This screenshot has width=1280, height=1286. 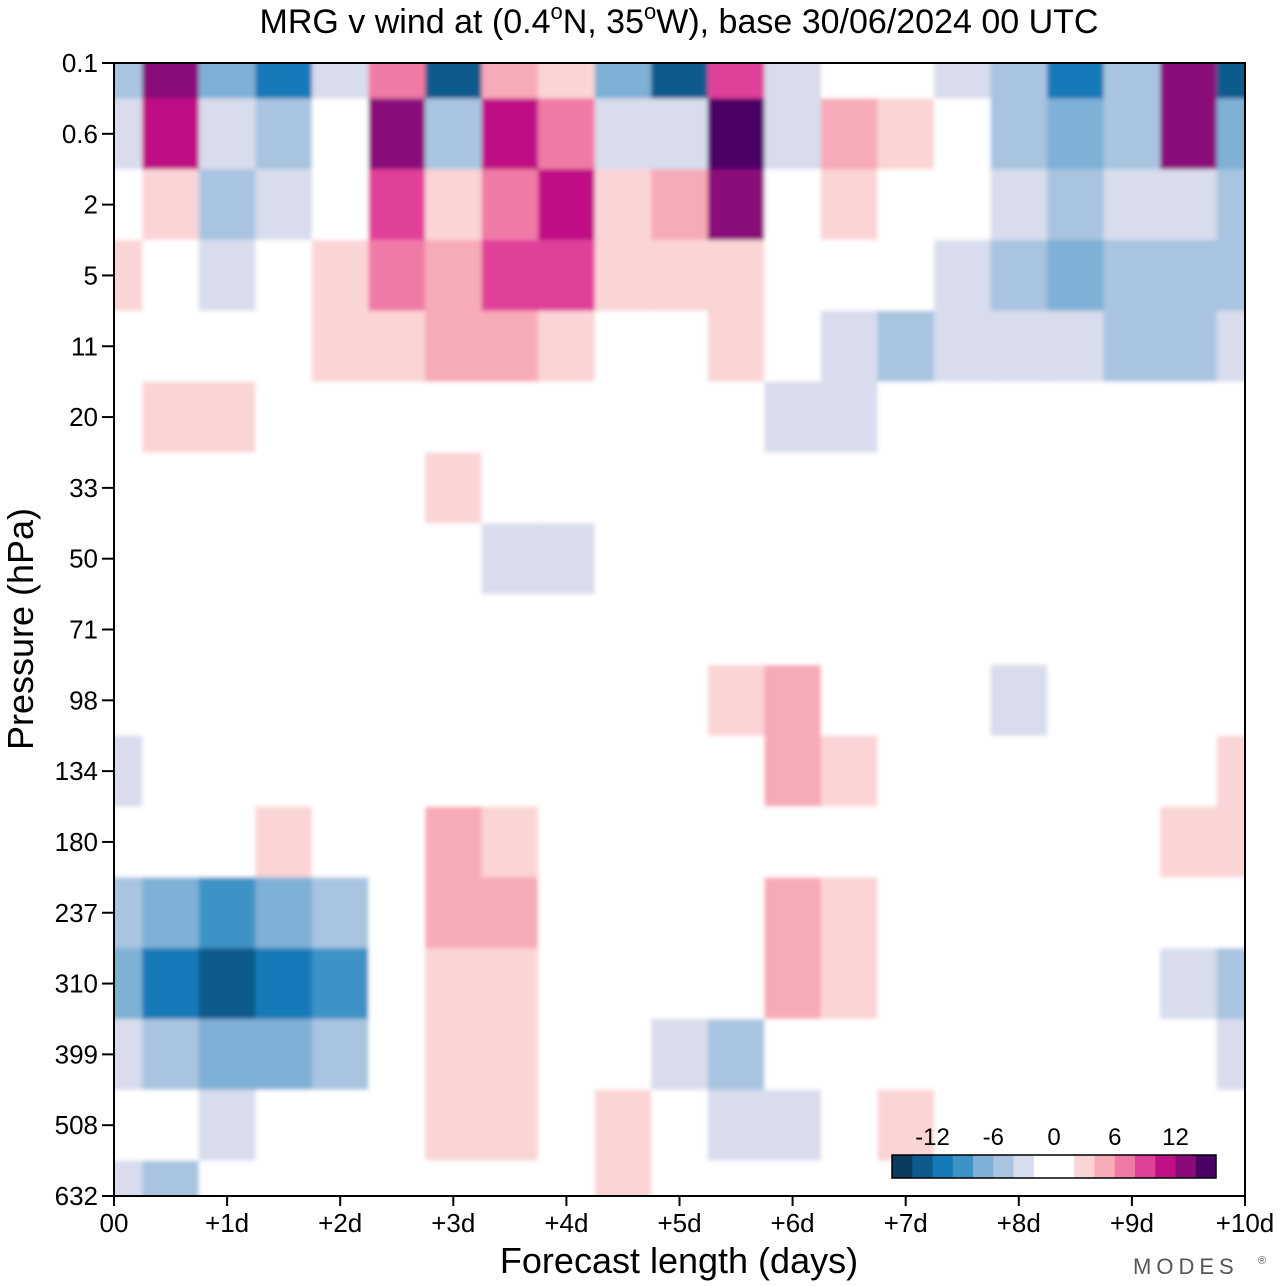 What do you see at coordinates (20, 629) in the screenshot?
I see `y-axis-title: Pressure (hPa)` at bounding box center [20, 629].